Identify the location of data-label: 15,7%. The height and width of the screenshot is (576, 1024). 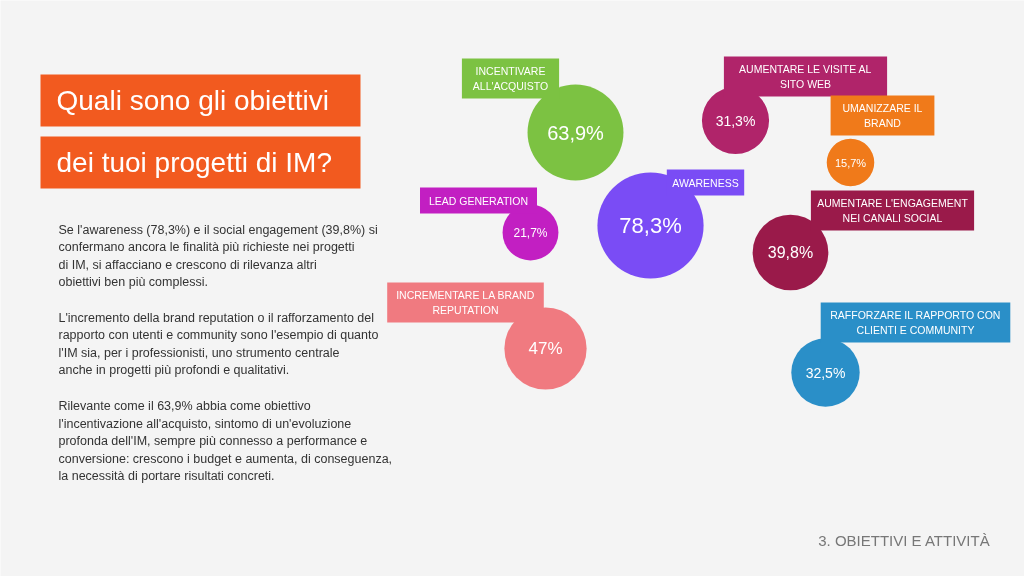
(850, 162).